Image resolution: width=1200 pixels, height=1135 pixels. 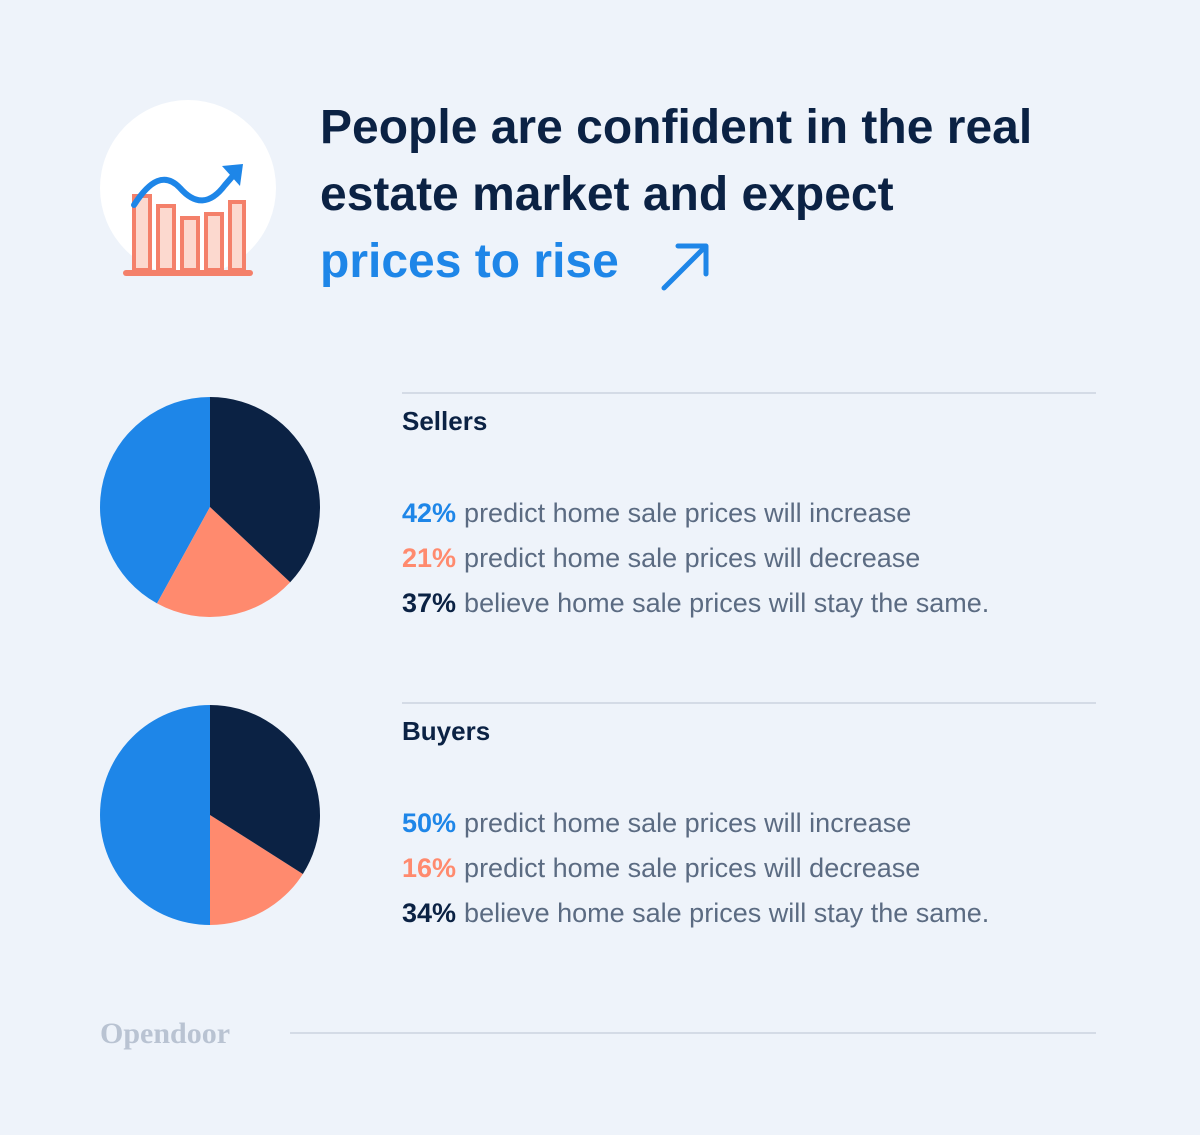 What do you see at coordinates (685, 267) in the screenshot?
I see `arrow-icon` at bounding box center [685, 267].